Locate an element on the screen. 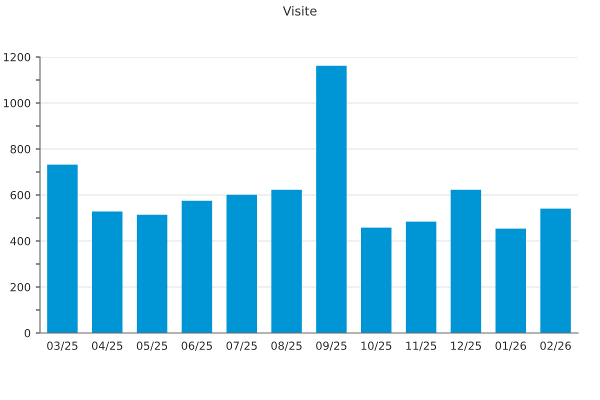 Image resolution: width=600 pixels, height=400 pixels. x-tick-label: 03/25 is located at coordinates (62, 346).